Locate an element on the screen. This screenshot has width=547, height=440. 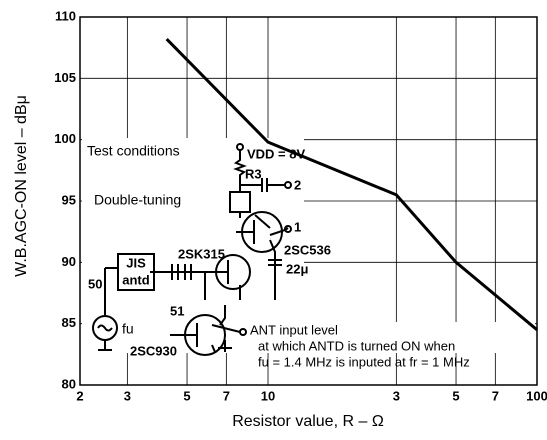
tuning-label: Double-tuning is located at coordinates (137, 200).